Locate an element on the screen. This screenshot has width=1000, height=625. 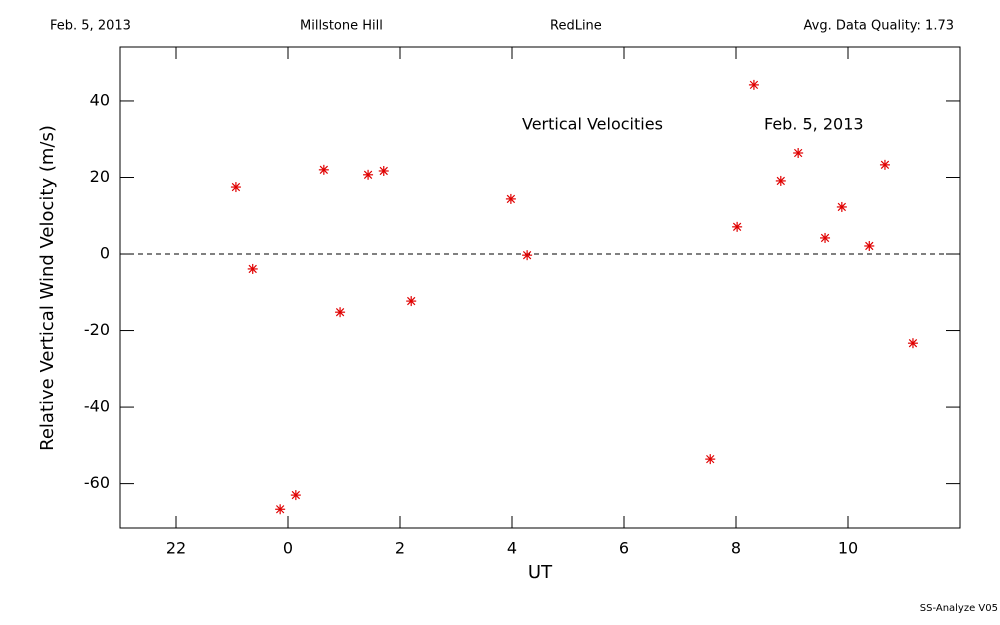
y-tick-label: -60 is located at coordinates (97, 482).